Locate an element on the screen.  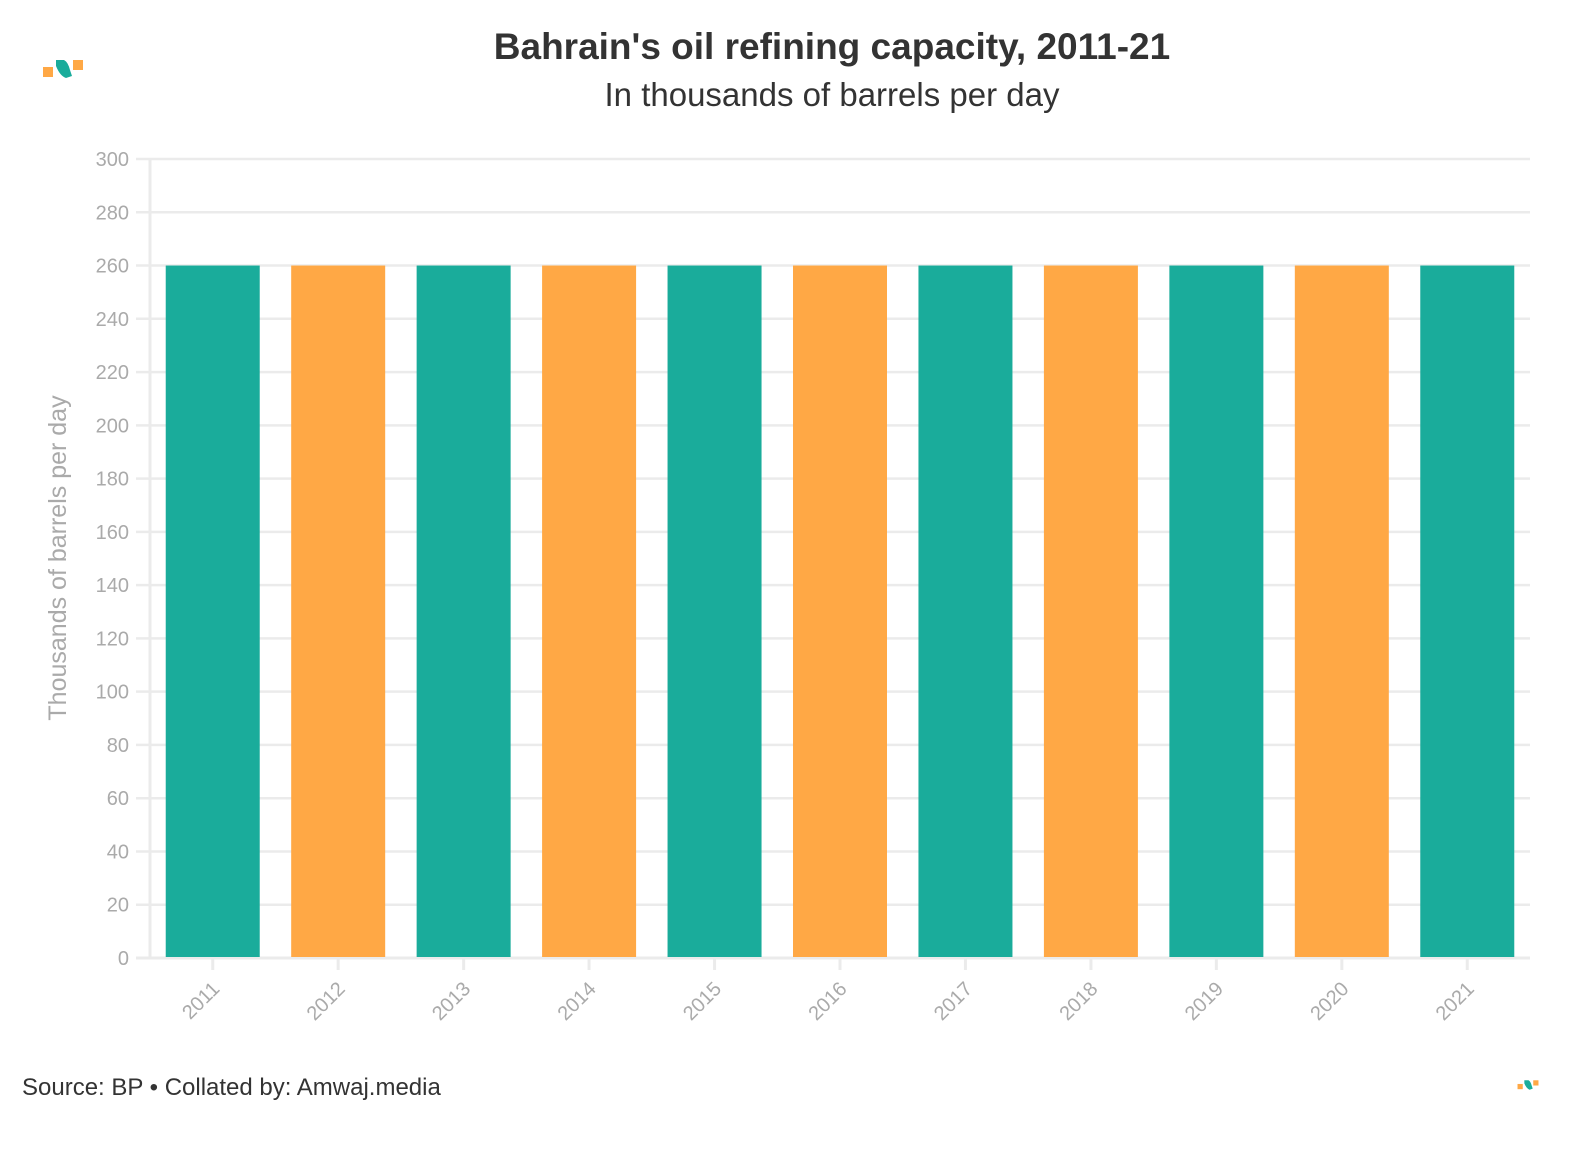
x-tick-label: 2018 is located at coordinates (1078, 1001).